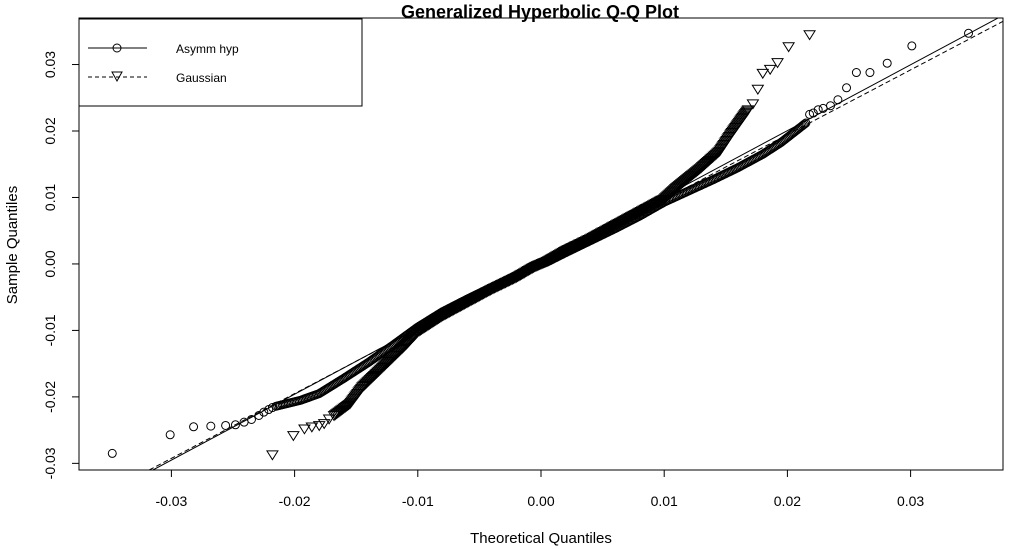 The width and height of the screenshot is (1024, 549). Describe the element at coordinates (540, 12) in the screenshot. I see `chart-title: Generalized Hyperbolic Q-Q Plot` at that location.